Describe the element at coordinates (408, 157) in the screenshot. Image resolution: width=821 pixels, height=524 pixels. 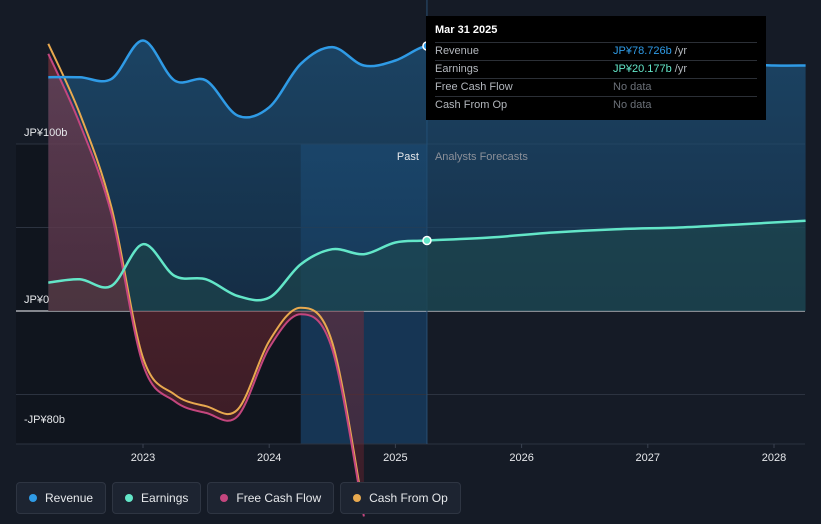
I see `past-label: Past` at that location.